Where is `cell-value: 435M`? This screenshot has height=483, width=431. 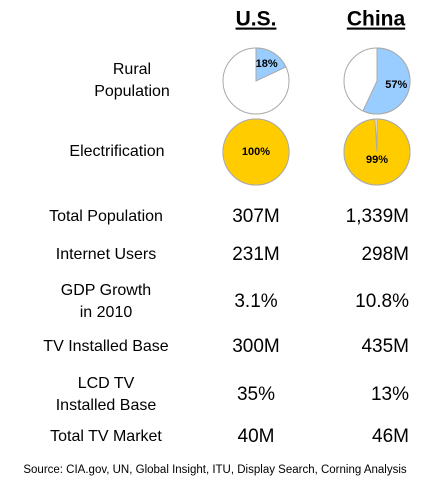 cell-value: 435M is located at coordinates (385, 346).